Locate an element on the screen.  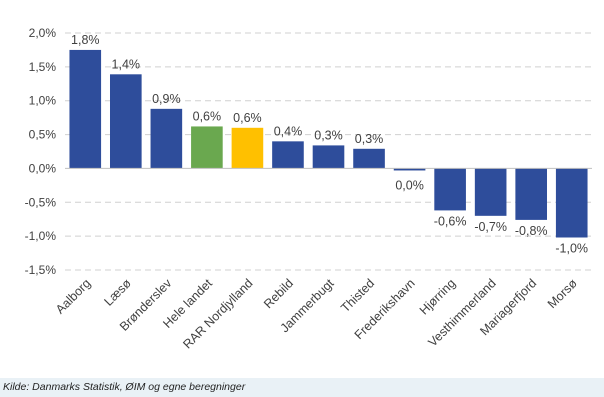
data-label: -0,7% is located at coordinates (490, 227).